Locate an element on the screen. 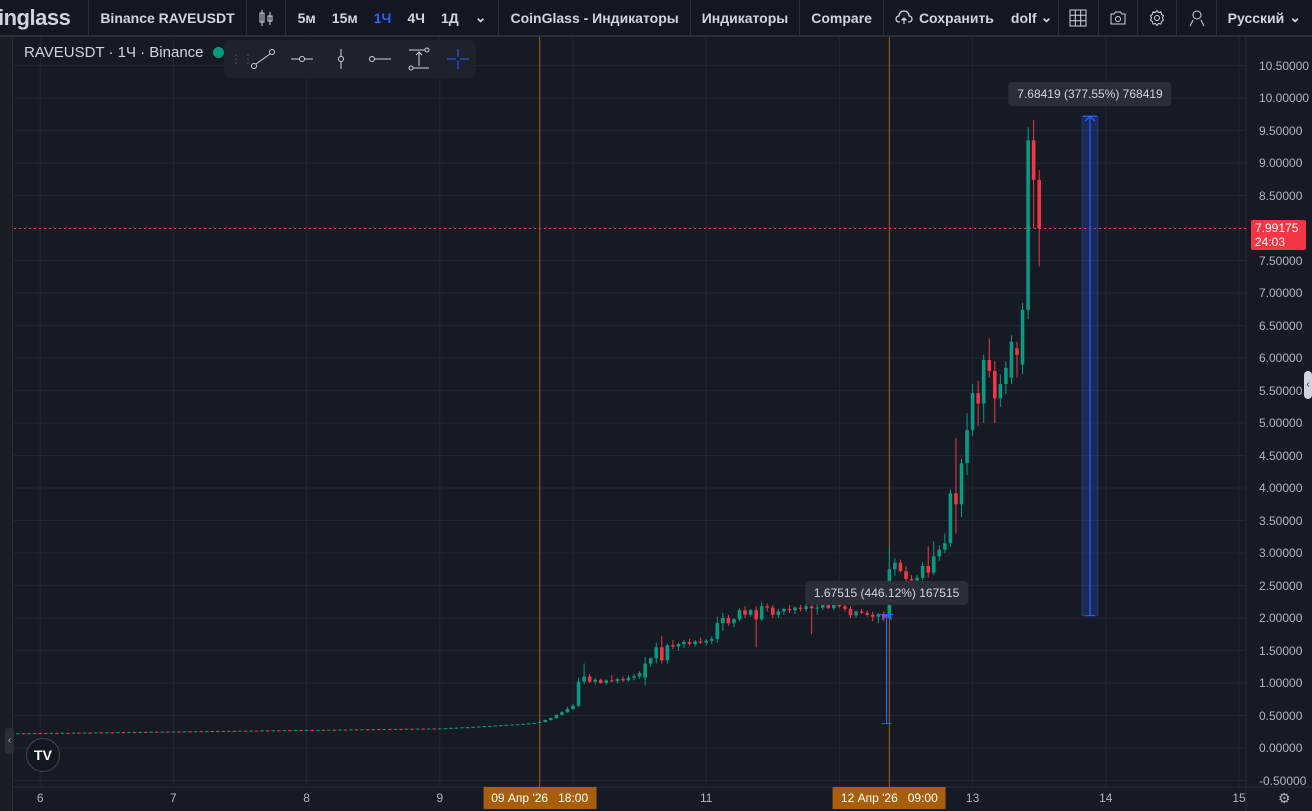 Image resolution: width=1312 pixels, height=811 pixels. indicators-button: Индикаторы is located at coordinates (746, 17).